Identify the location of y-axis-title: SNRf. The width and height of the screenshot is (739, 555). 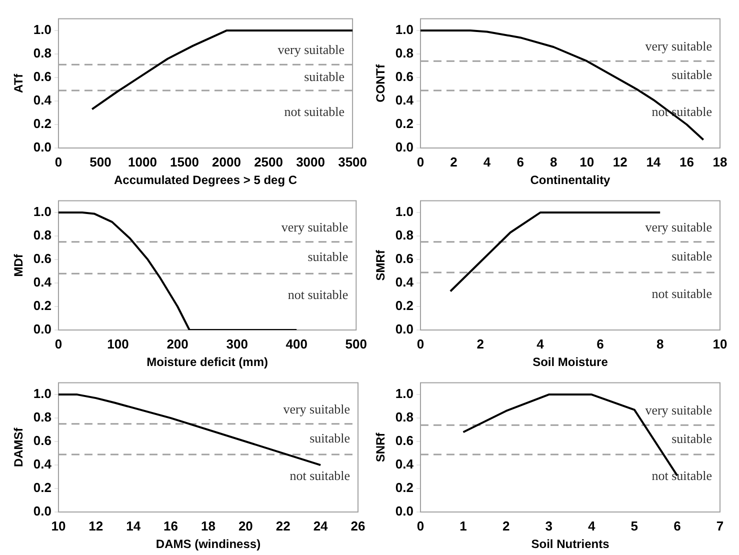
(381, 447).